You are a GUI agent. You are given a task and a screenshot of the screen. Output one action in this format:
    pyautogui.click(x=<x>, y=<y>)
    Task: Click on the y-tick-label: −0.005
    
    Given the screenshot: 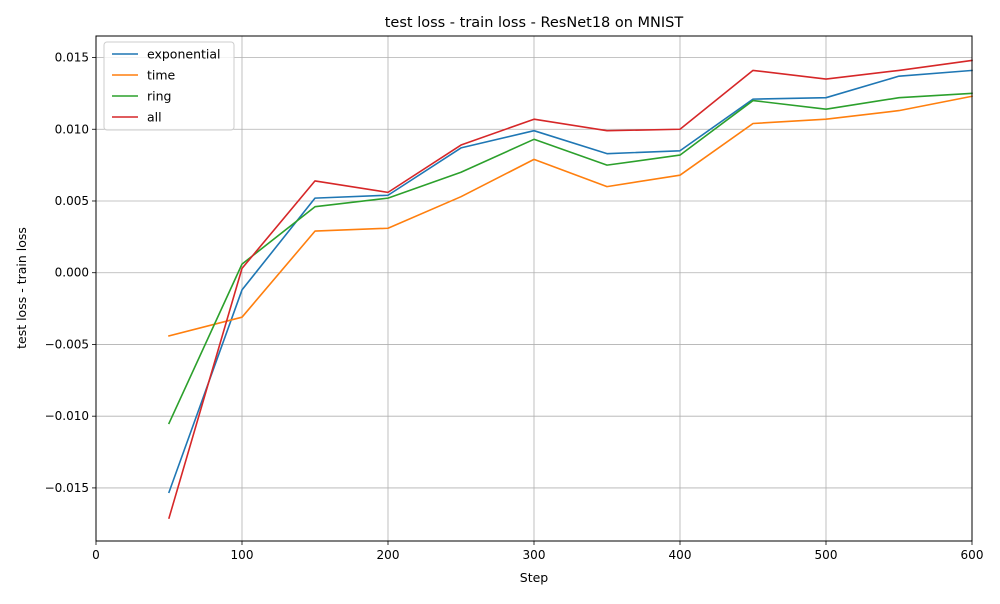 What is the action you would take?
    pyautogui.click(x=67, y=344)
    